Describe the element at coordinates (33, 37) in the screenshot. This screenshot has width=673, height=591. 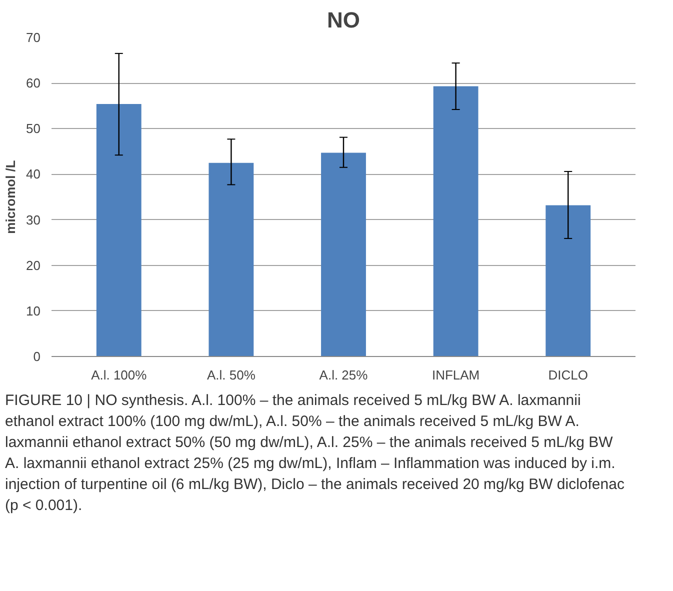
I see `y-tick-label: 70` at that location.